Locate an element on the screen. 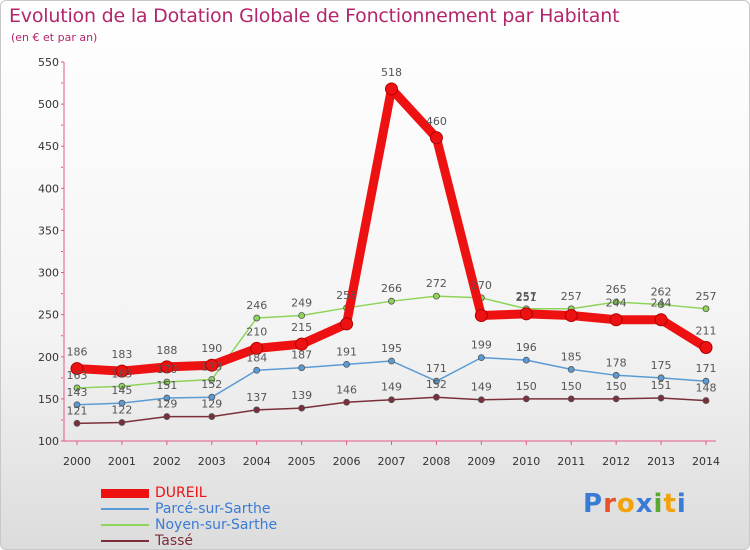  data-label: 183 is located at coordinates (121, 354).